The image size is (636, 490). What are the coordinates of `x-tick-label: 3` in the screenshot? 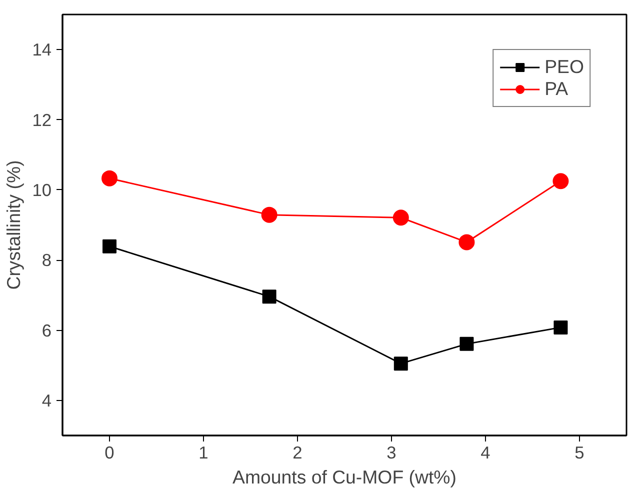 It's located at (391, 452).